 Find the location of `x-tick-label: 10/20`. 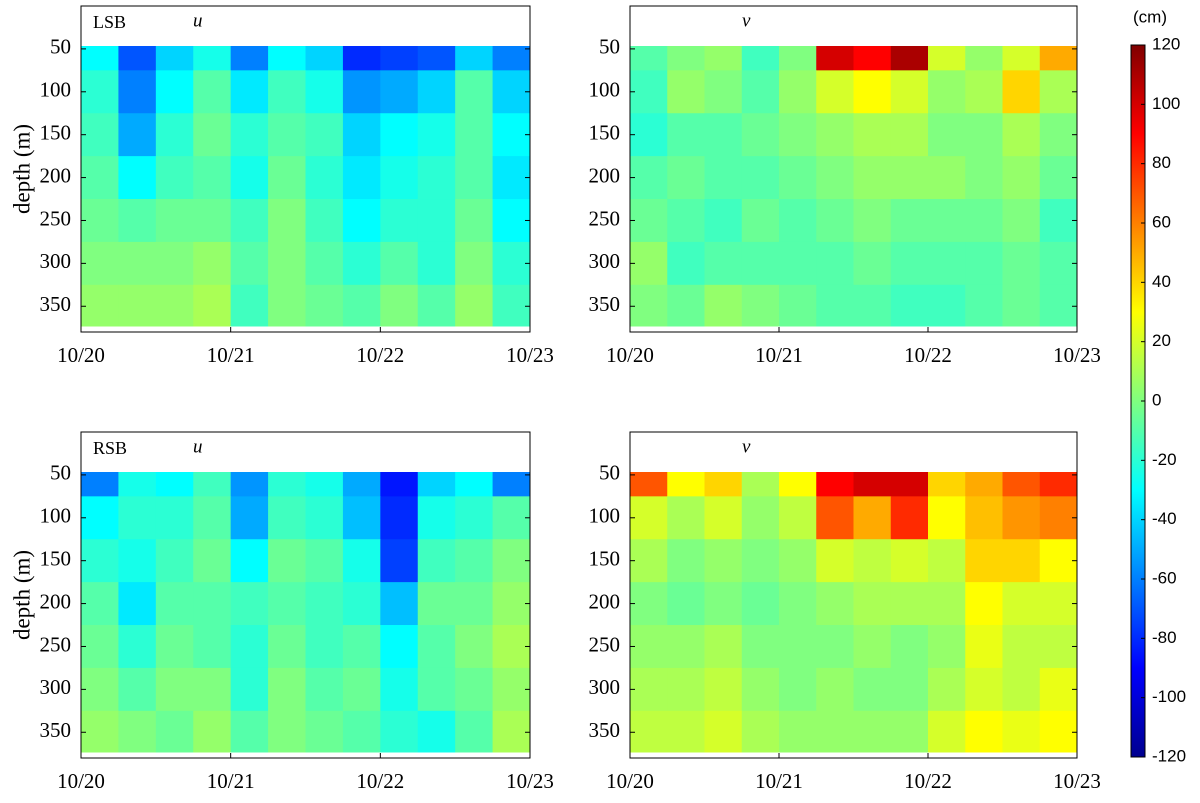

x-tick-label: 10/20 is located at coordinates (630, 781).